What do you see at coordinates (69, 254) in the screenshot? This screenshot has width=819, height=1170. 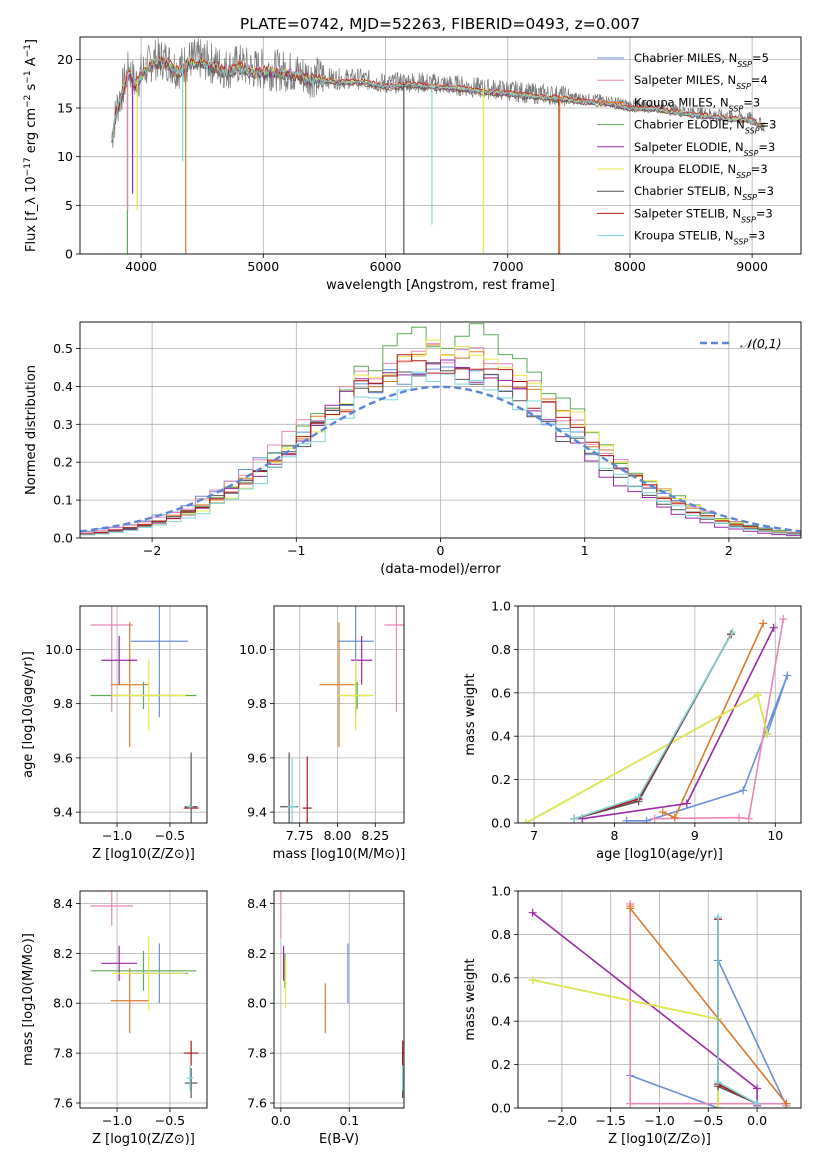 I see `y-tick-label: 0` at bounding box center [69, 254].